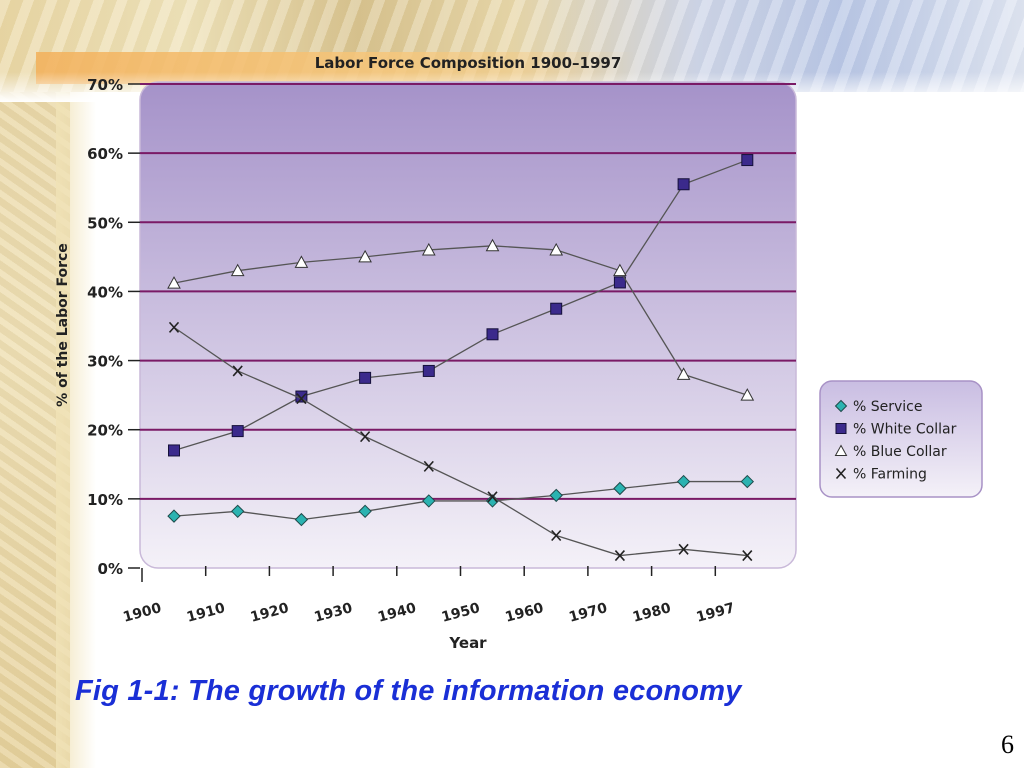  I want to click on x-tick-label: 1930, so click(333, 613).